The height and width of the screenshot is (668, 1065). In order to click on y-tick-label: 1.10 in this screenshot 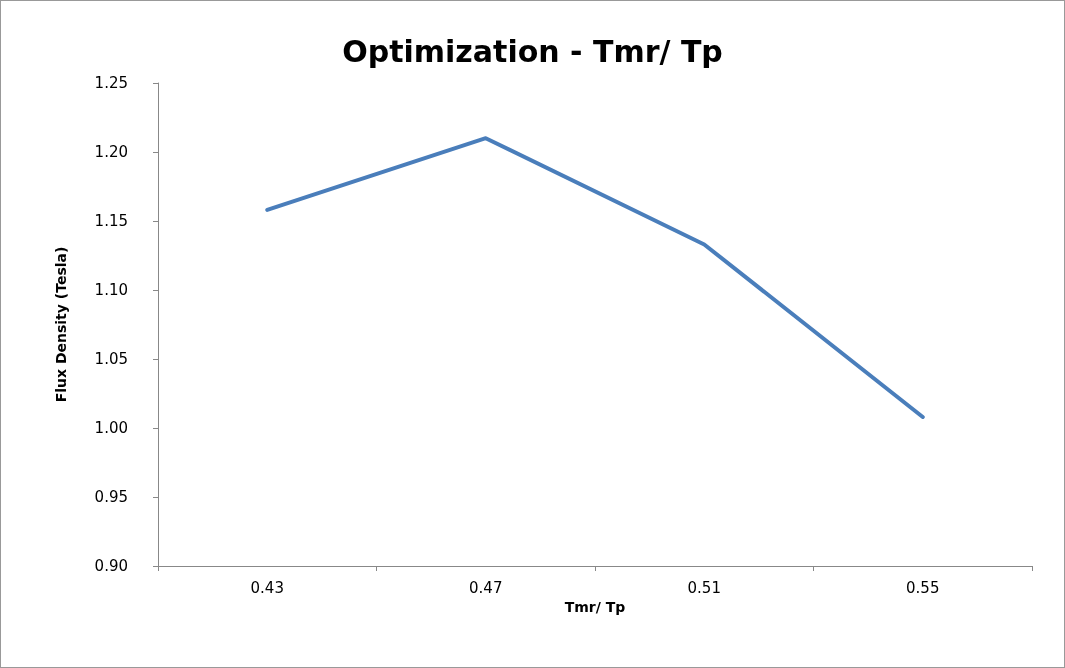, I will do `click(111, 290)`.